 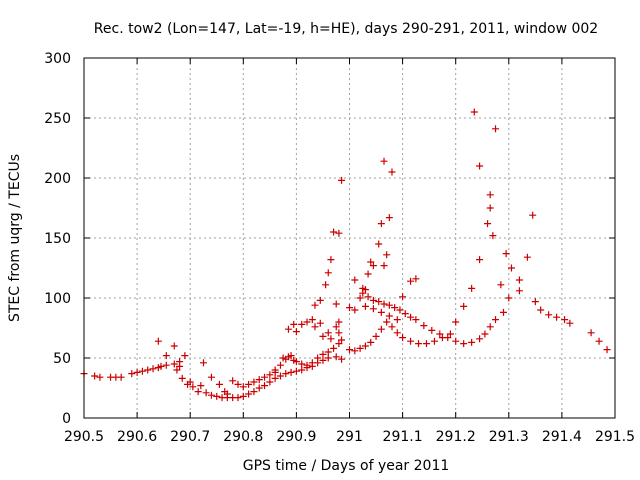 What do you see at coordinates (243, 437) in the screenshot?
I see `x-tick-label: 290.8` at bounding box center [243, 437].